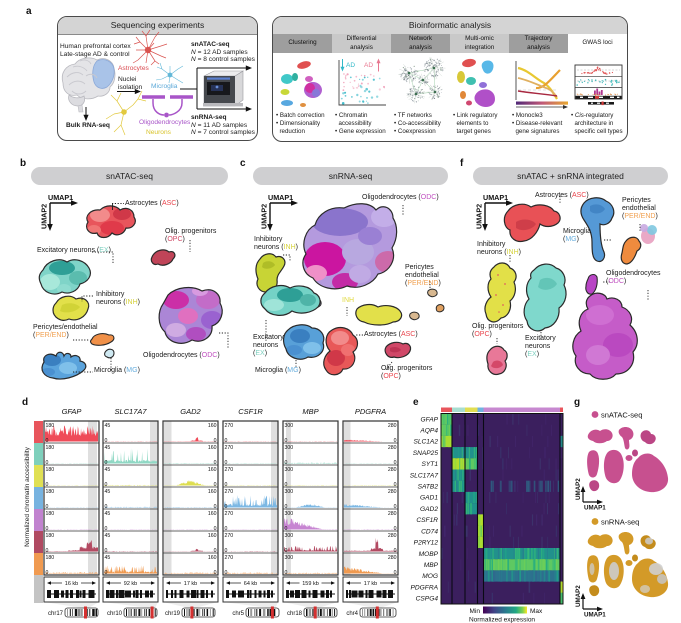  I want to click on svg-text: 16 kb, so click(71, 584).